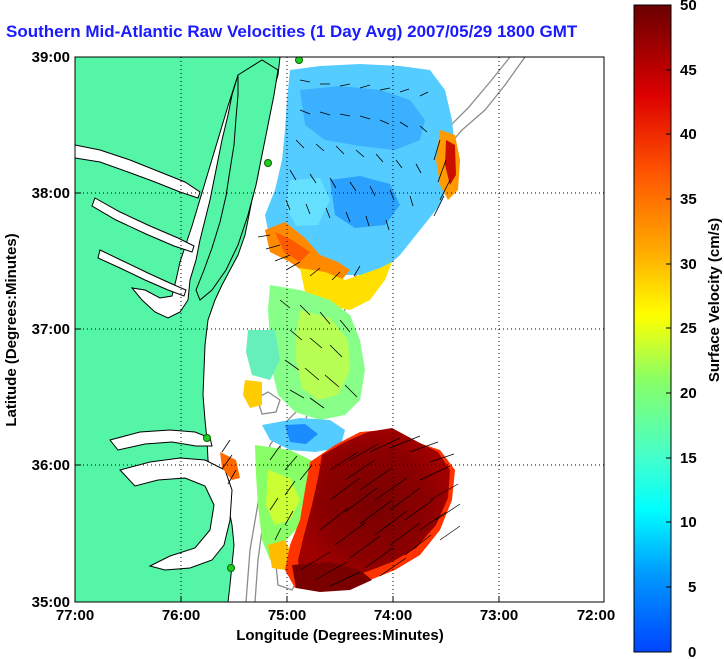 The width and height of the screenshot is (724, 659). Describe the element at coordinates (688, 7) in the screenshot. I see `colorbar-tick-label: 50` at that location.